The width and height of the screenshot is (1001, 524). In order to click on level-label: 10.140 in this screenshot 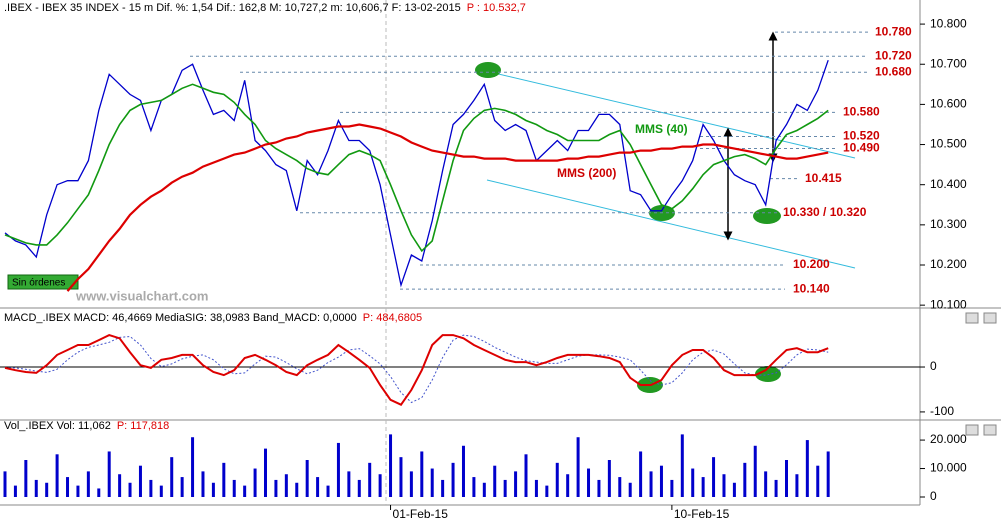, I will do `click(811, 288)`.